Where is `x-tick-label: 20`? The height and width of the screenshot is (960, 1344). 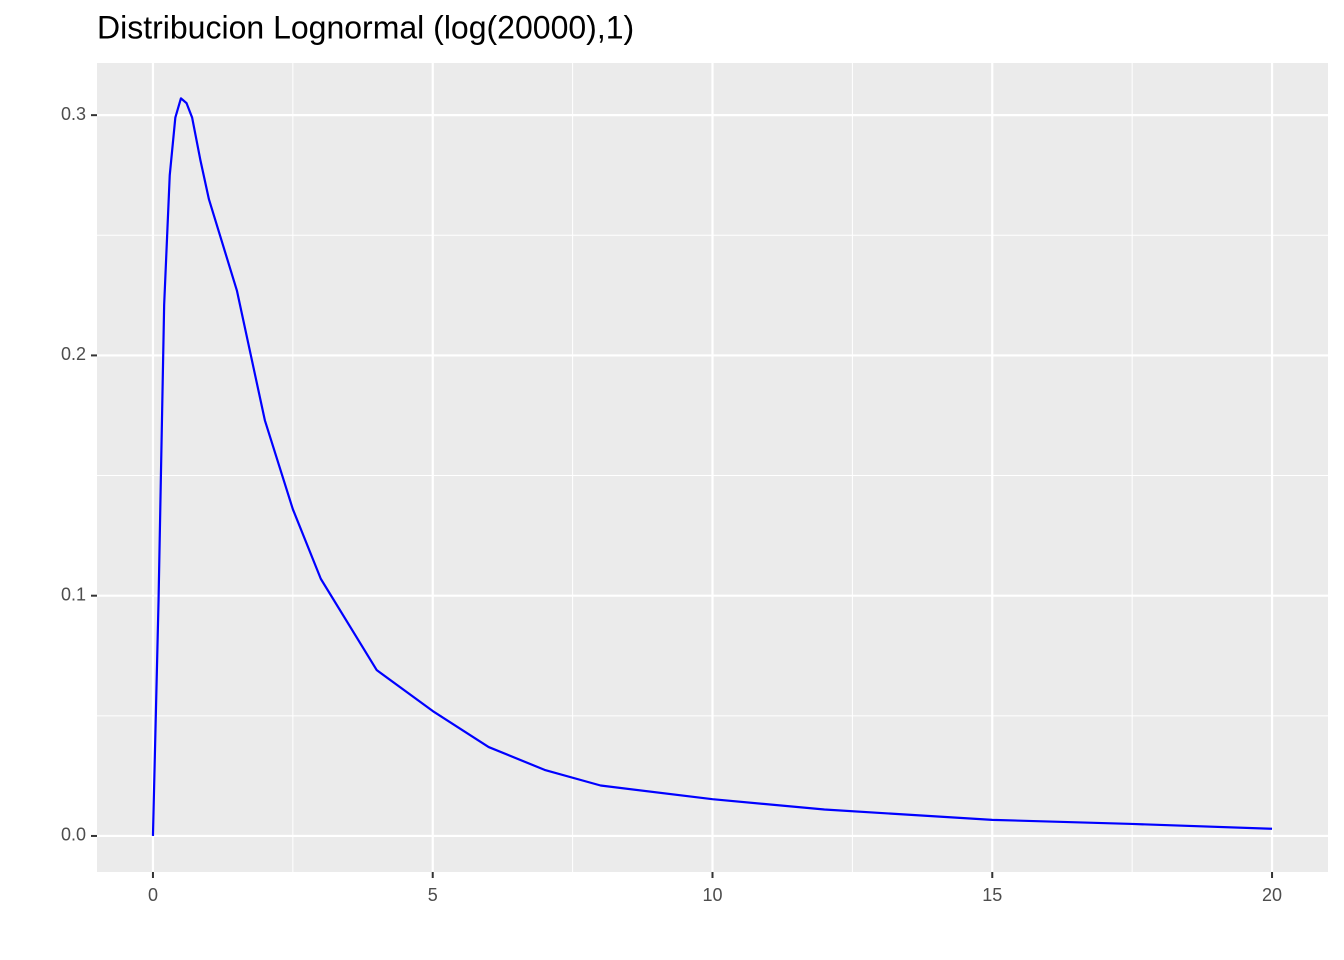
x-tick-label: 20 is located at coordinates (1272, 895).